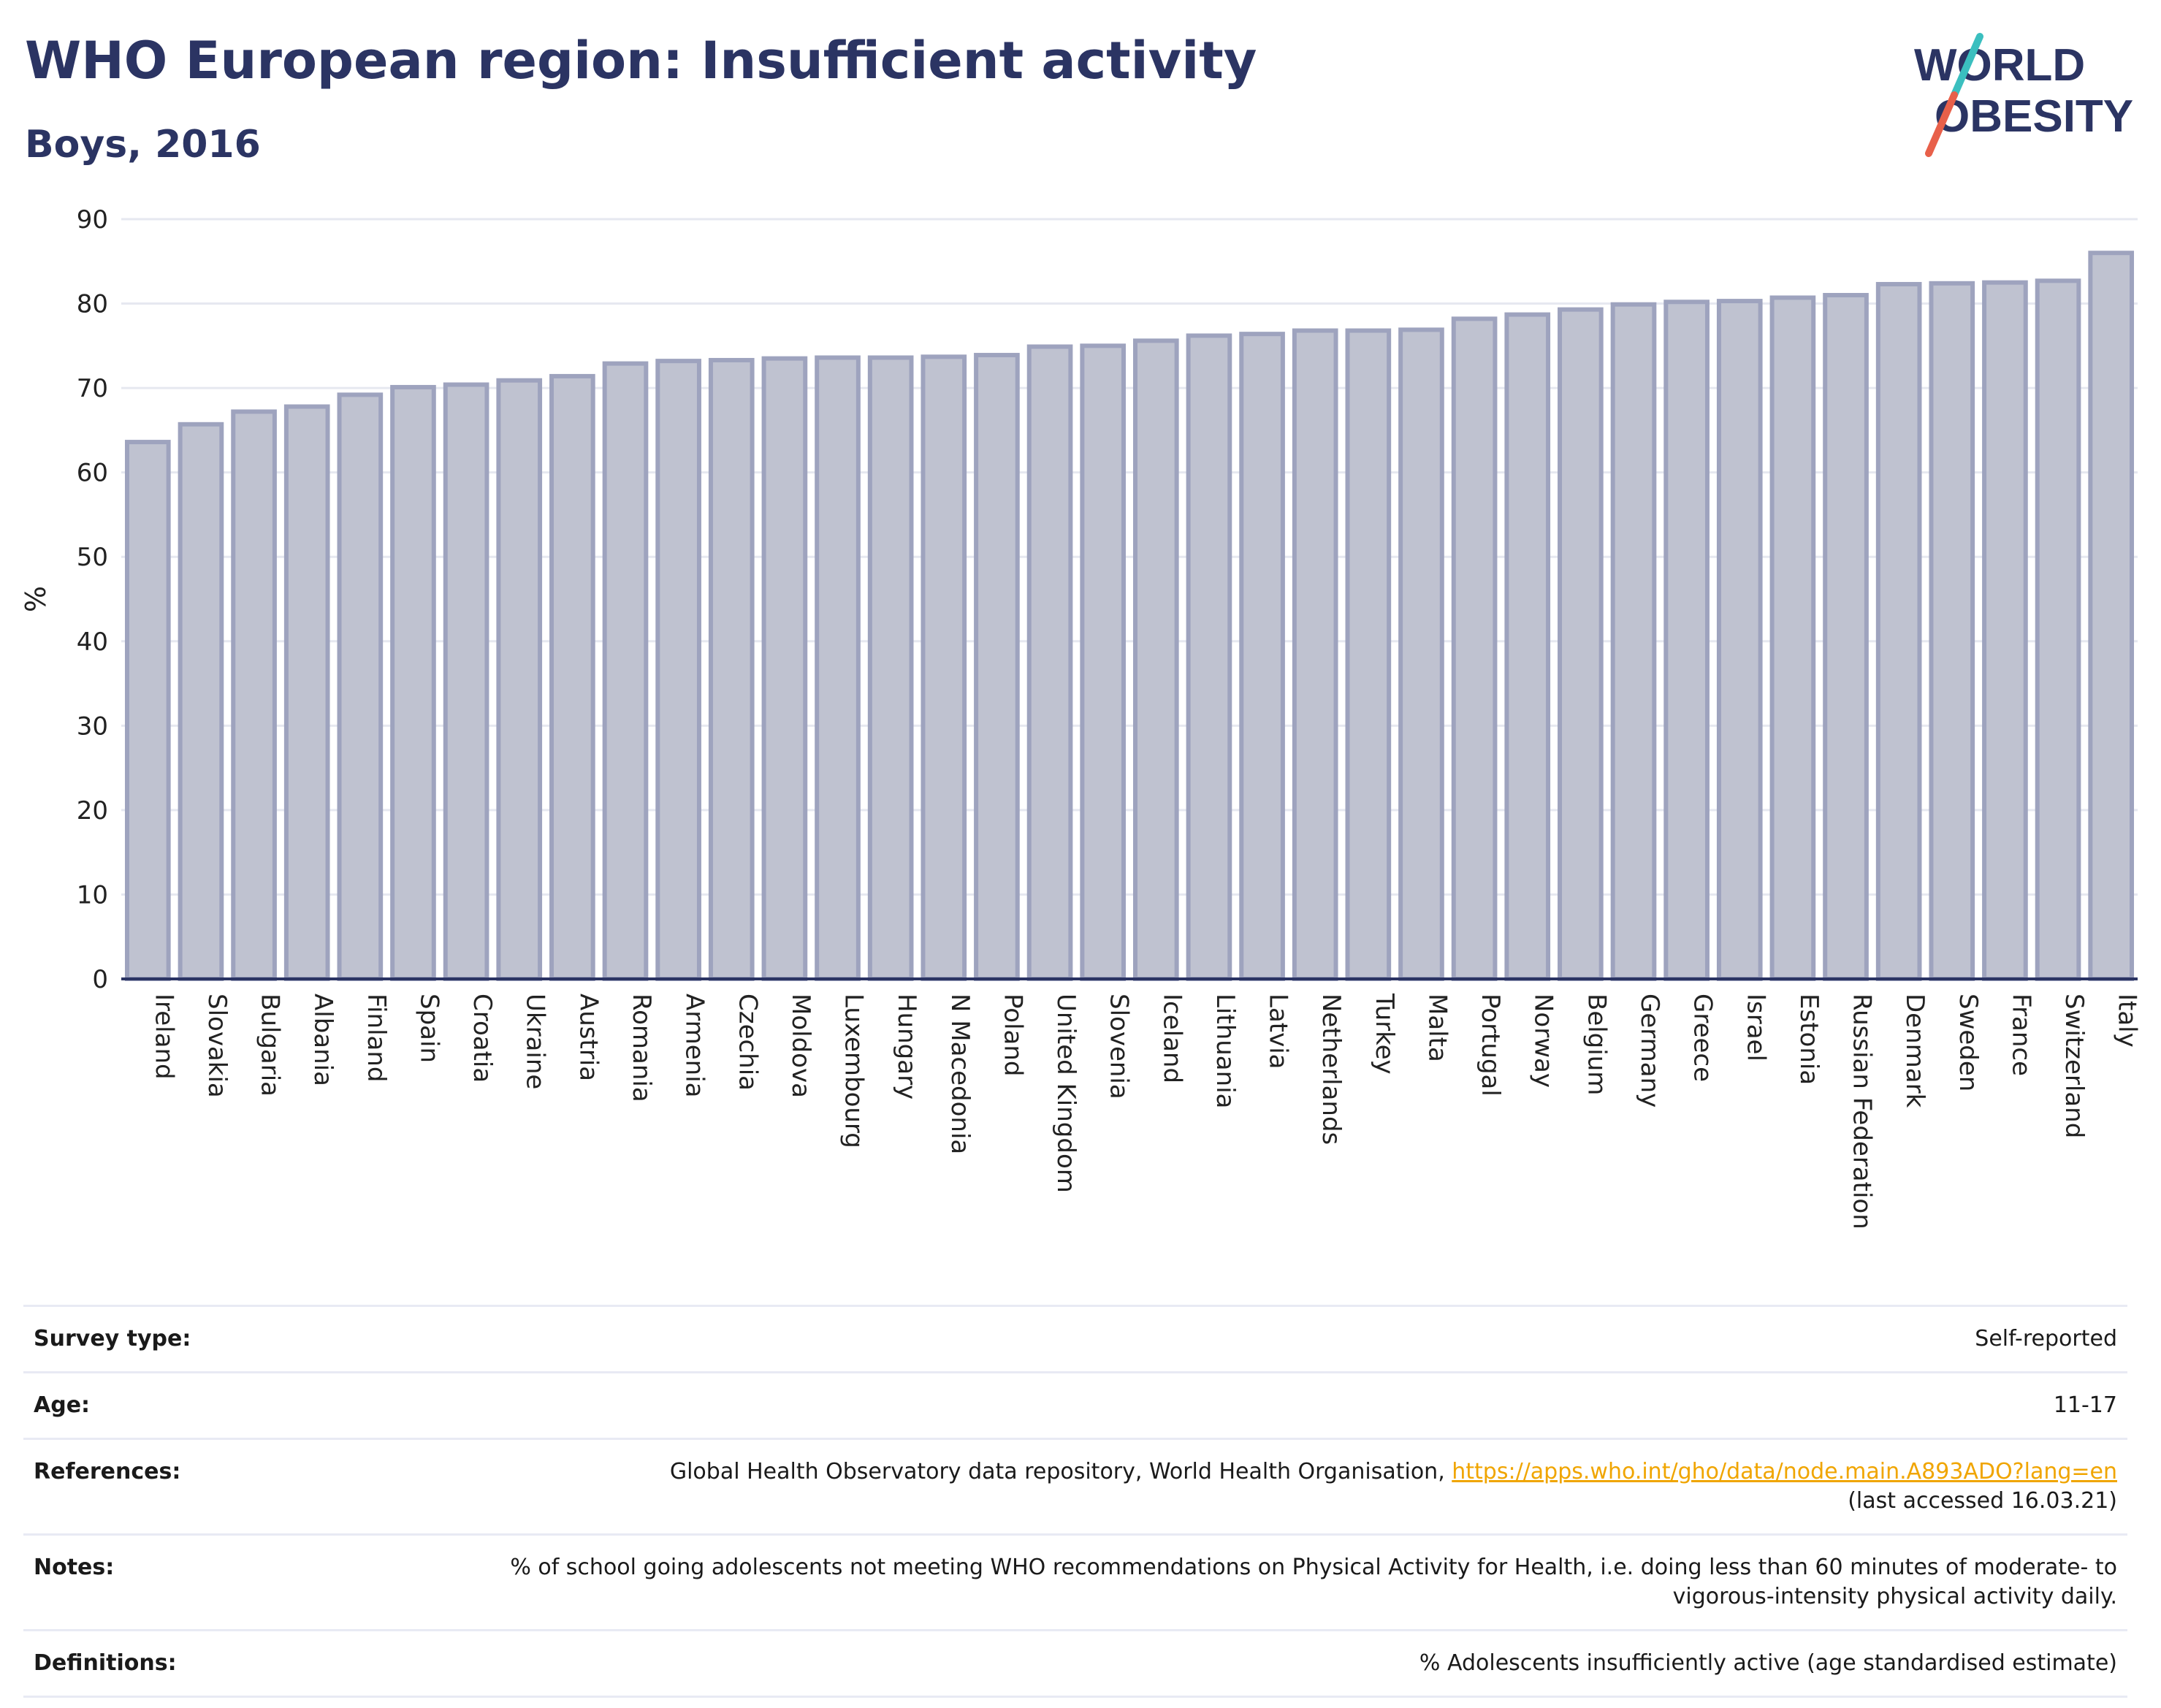 This screenshot has width=2161, height=1708. Describe the element at coordinates (92, 388) in the screenshot. I see `y-tick-label: 70` at that location.